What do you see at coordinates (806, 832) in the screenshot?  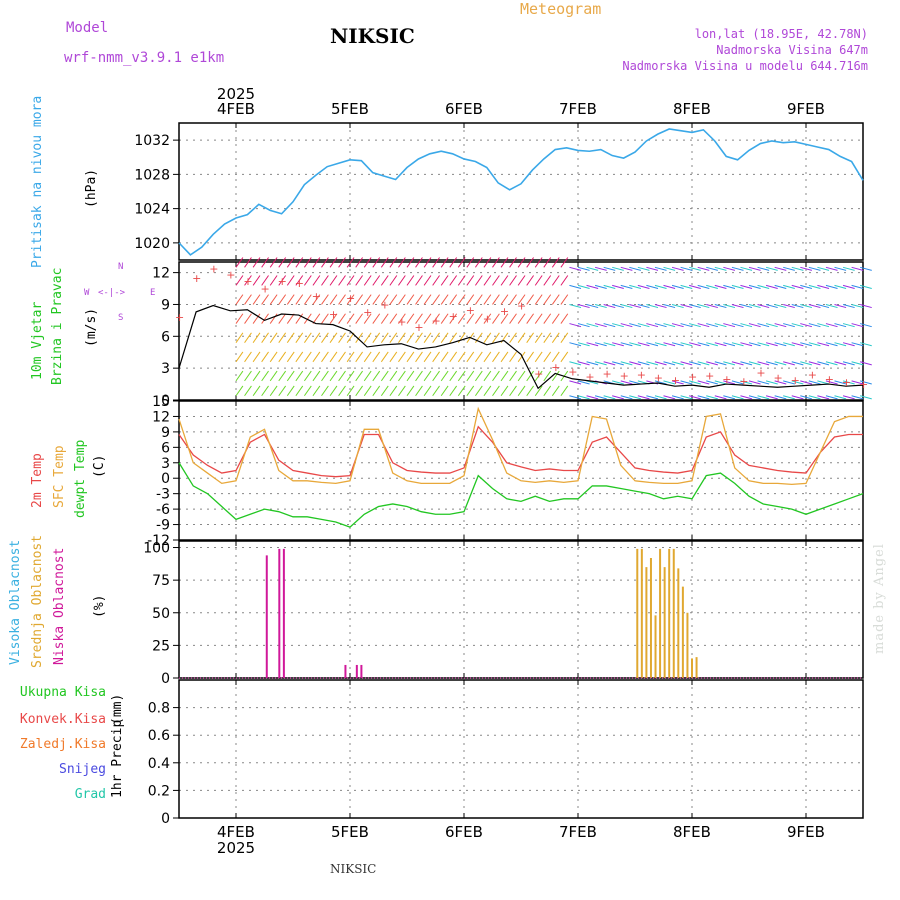 I see `x-tick-label-bottom: 9FEB` at bounding box center [806, 832].